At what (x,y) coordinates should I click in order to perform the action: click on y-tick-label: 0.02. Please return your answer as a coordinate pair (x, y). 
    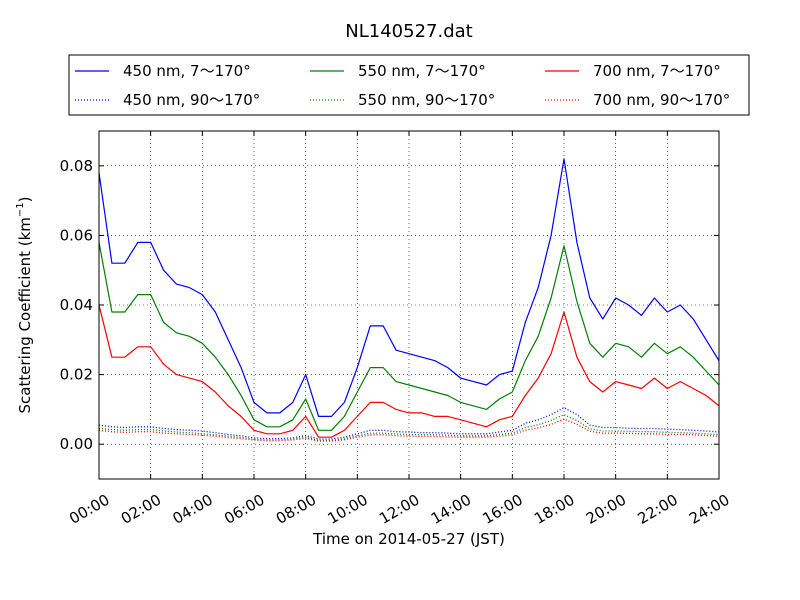
    Looking at the image, I should click on (76, 375).